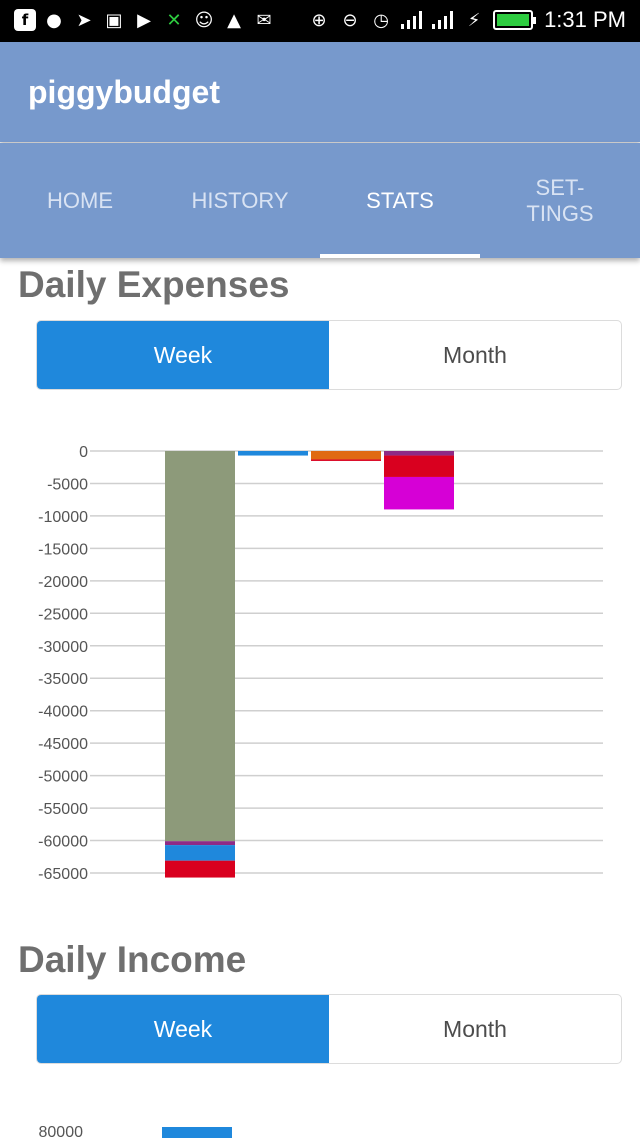 This screenshot has height=1138, width=640. Describe the element at coordinates (63, 842) in the screenshot. I see `y-tick-label: -60000` at that location.